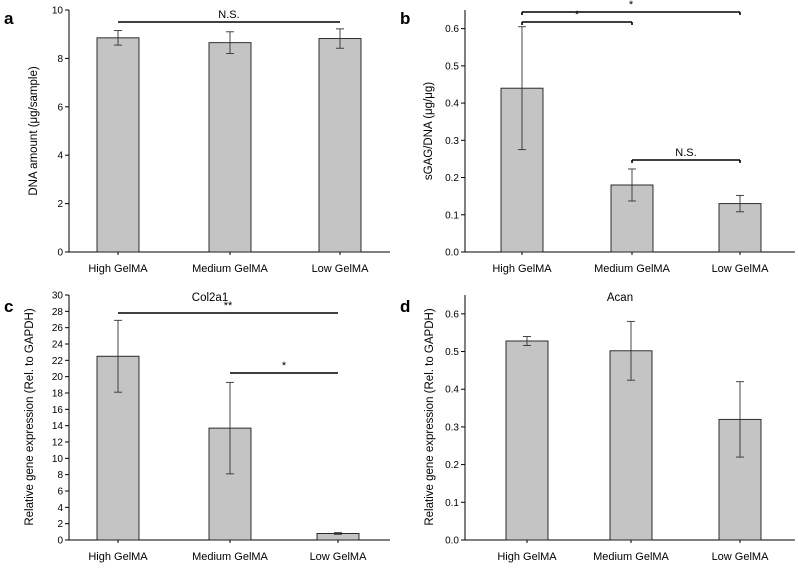 Image resolution: width=798 pixels, height=569 pixels. What do you see at coordinates (452, 178) in the screenshot?
I see `panel-b-y-tick-label: 0.2` at bounding box center [452, 178].